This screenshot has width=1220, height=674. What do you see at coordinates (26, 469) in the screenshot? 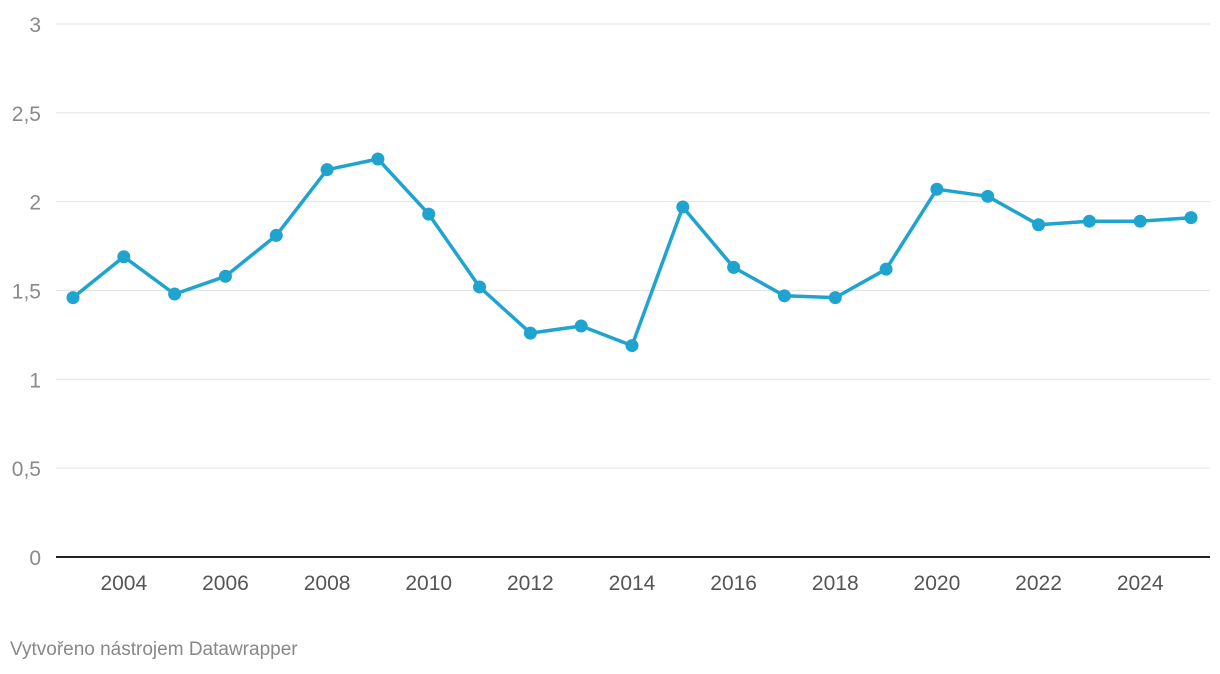
I see `y-tick-label: 0,5` at bounding box center [26, 469].